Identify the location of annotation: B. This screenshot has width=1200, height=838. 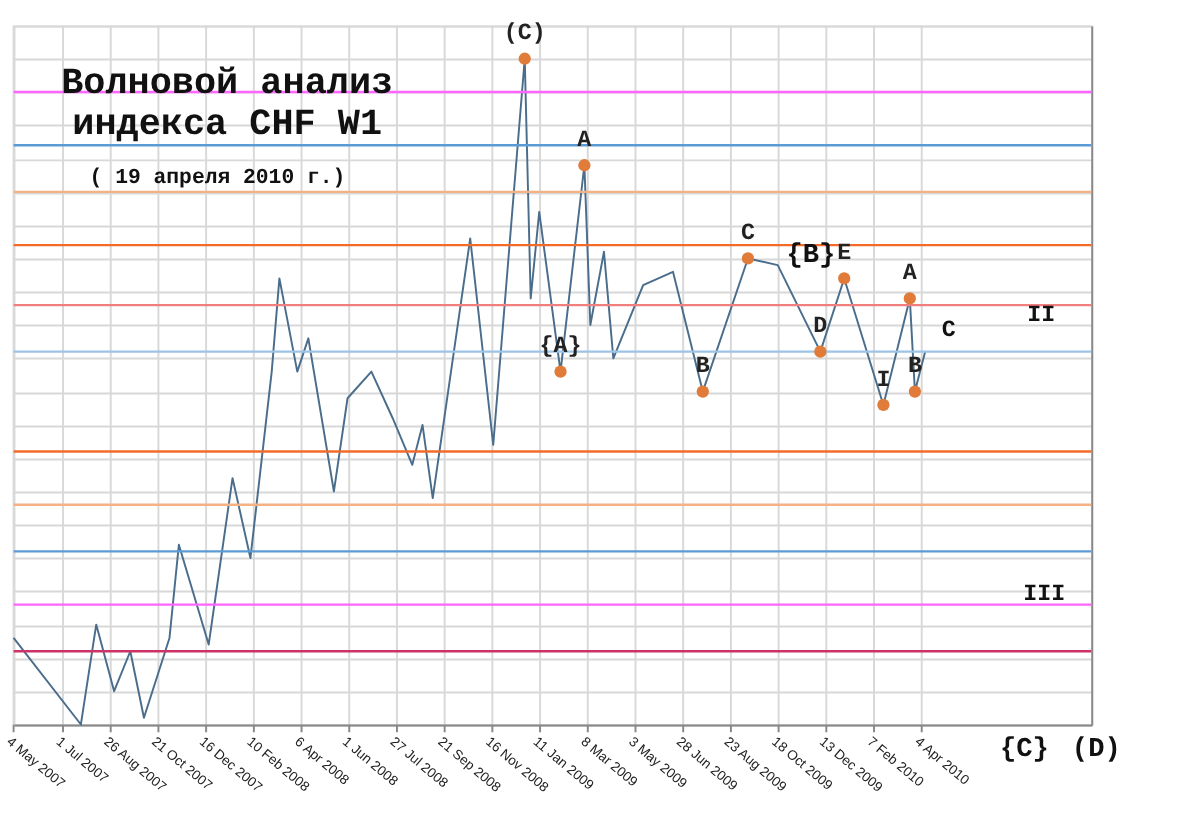
(702, 367).